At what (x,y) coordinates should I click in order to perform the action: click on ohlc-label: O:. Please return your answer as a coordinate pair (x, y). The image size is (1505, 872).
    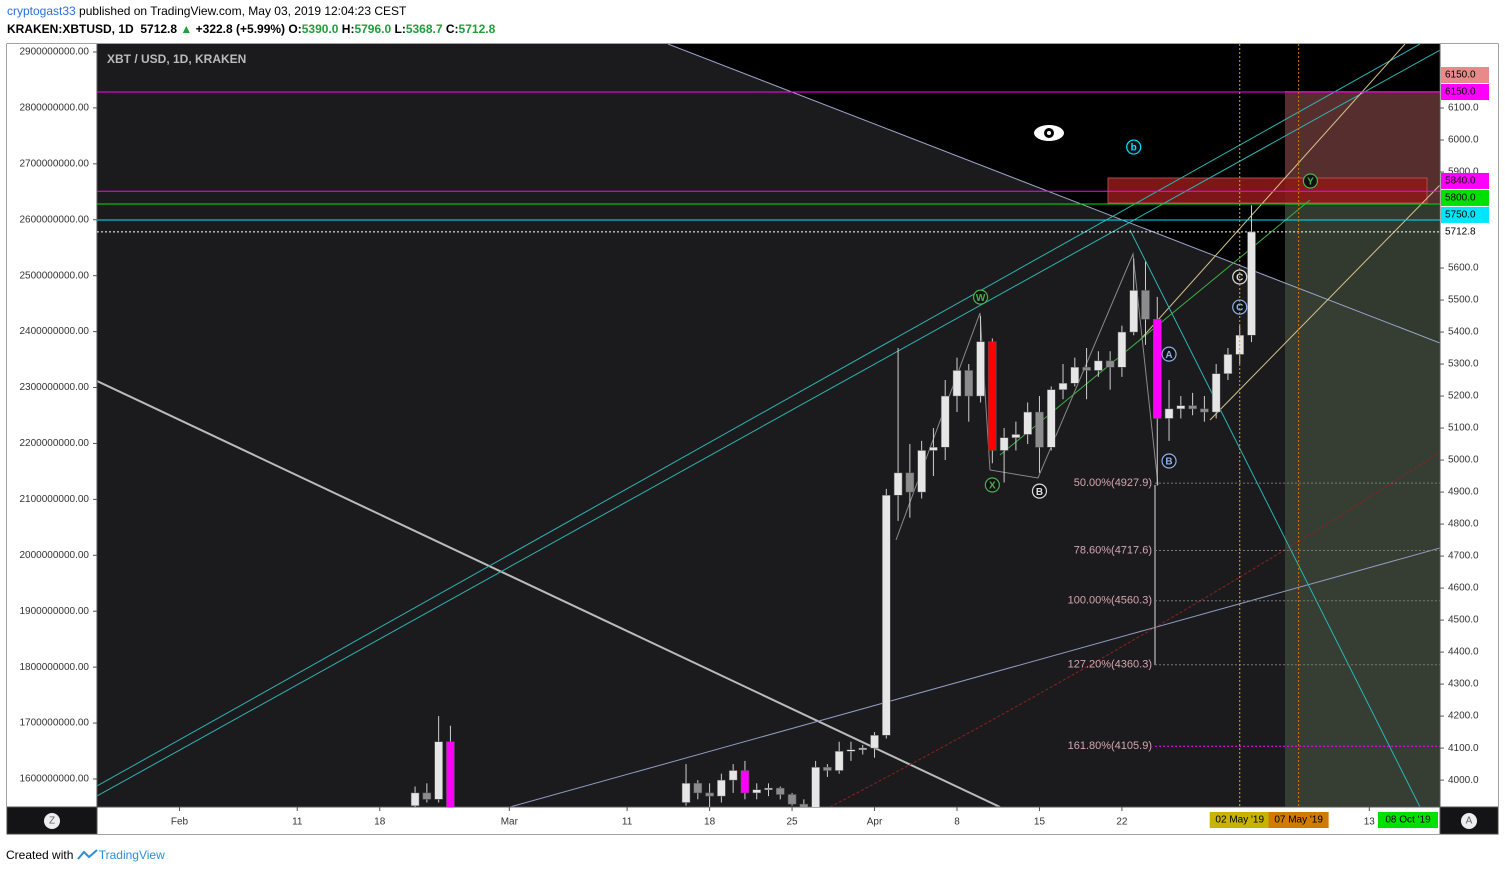
    Looking at the image, I should click on (295, 29).